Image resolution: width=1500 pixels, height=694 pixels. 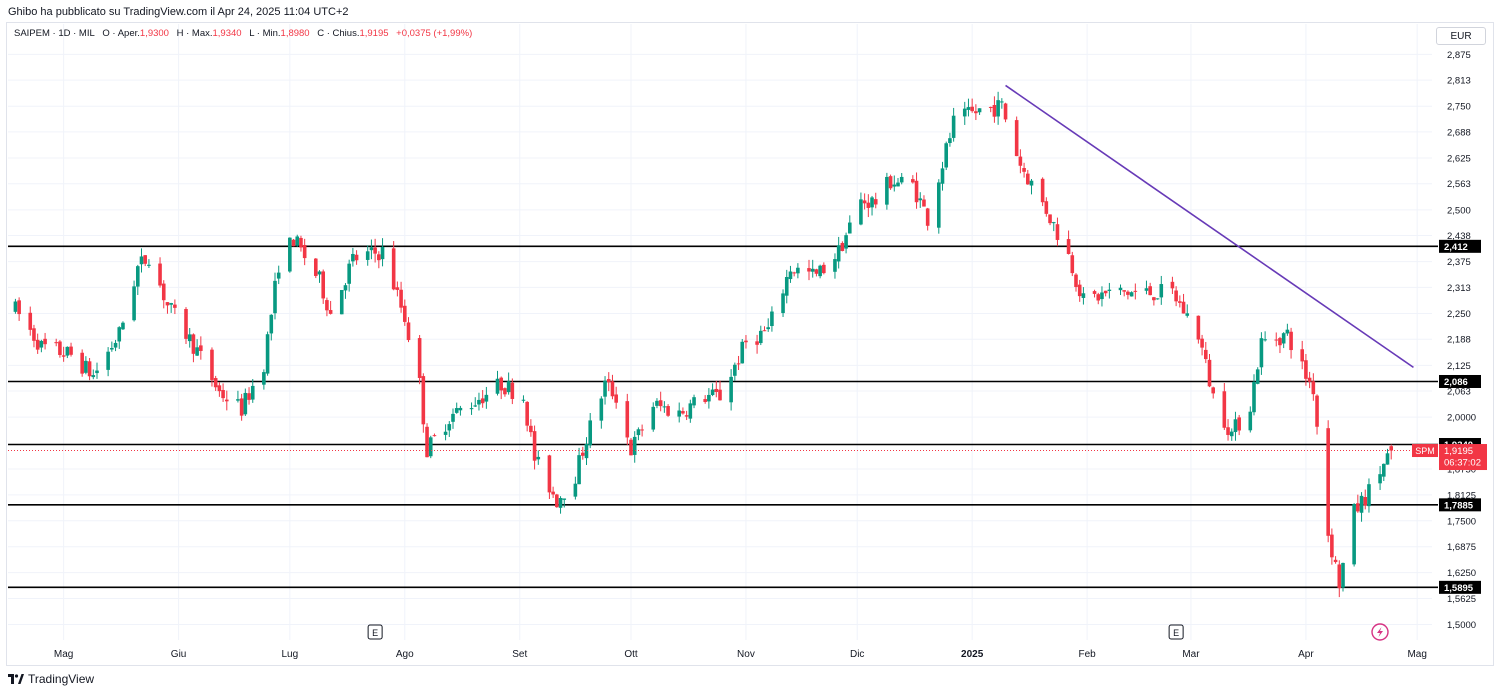 I want to click on y-tick-label: 1,6250, so click(x=1461, y=573).